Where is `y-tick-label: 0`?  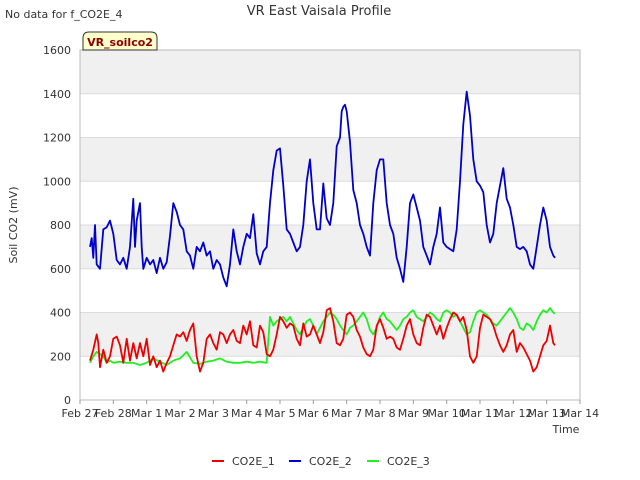
y-tick-label: 0 is located at coordinates (67, 400).